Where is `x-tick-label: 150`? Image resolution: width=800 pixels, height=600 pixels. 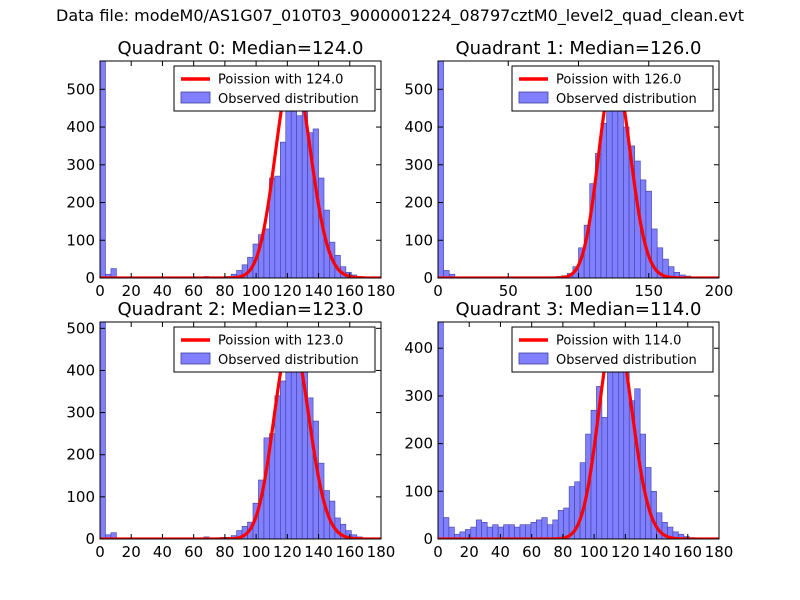 x-tick-label: 150 is located at coordinates (648, 291).